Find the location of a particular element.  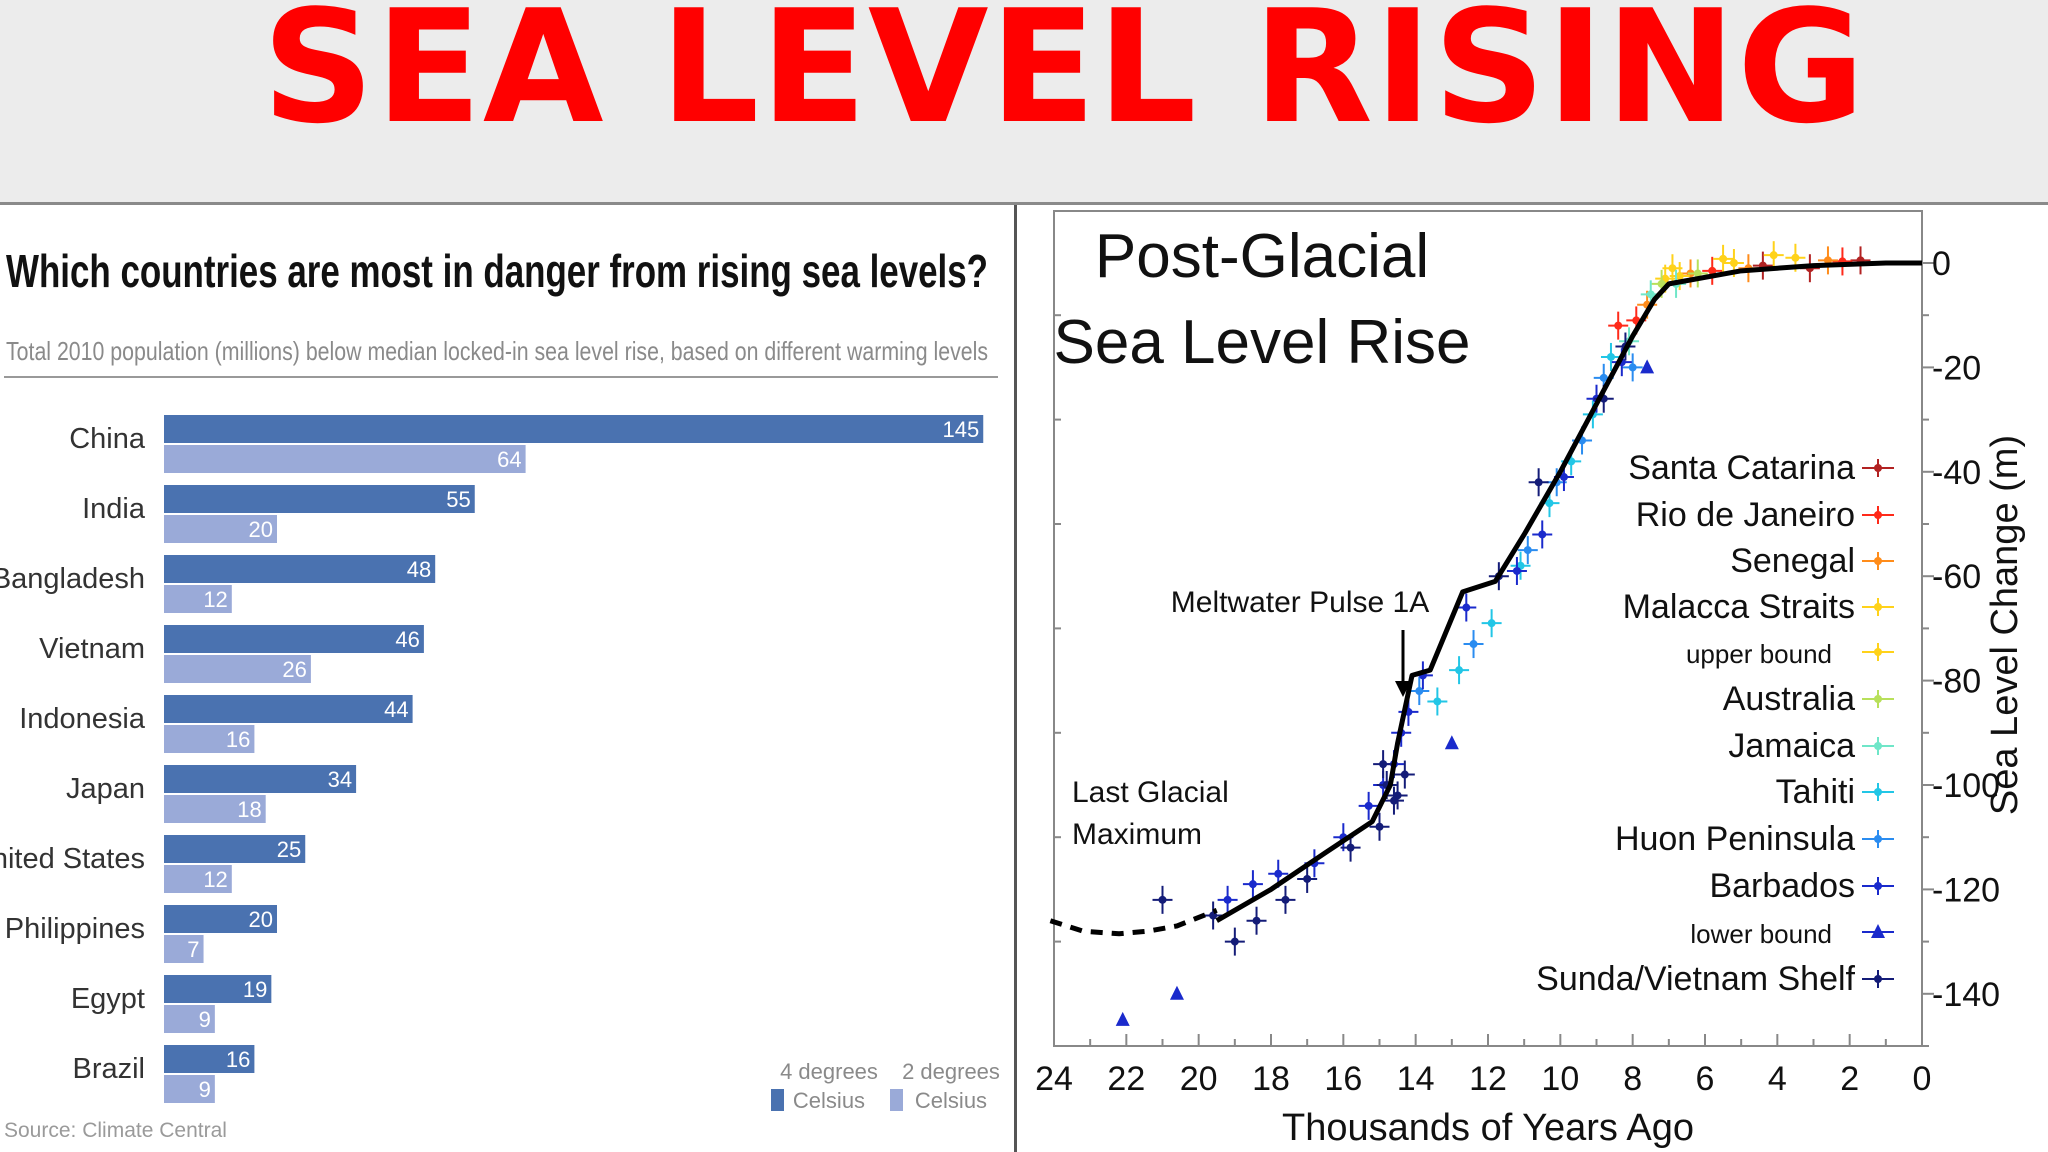

category-label-china: China is located at coordinates (107, 439).